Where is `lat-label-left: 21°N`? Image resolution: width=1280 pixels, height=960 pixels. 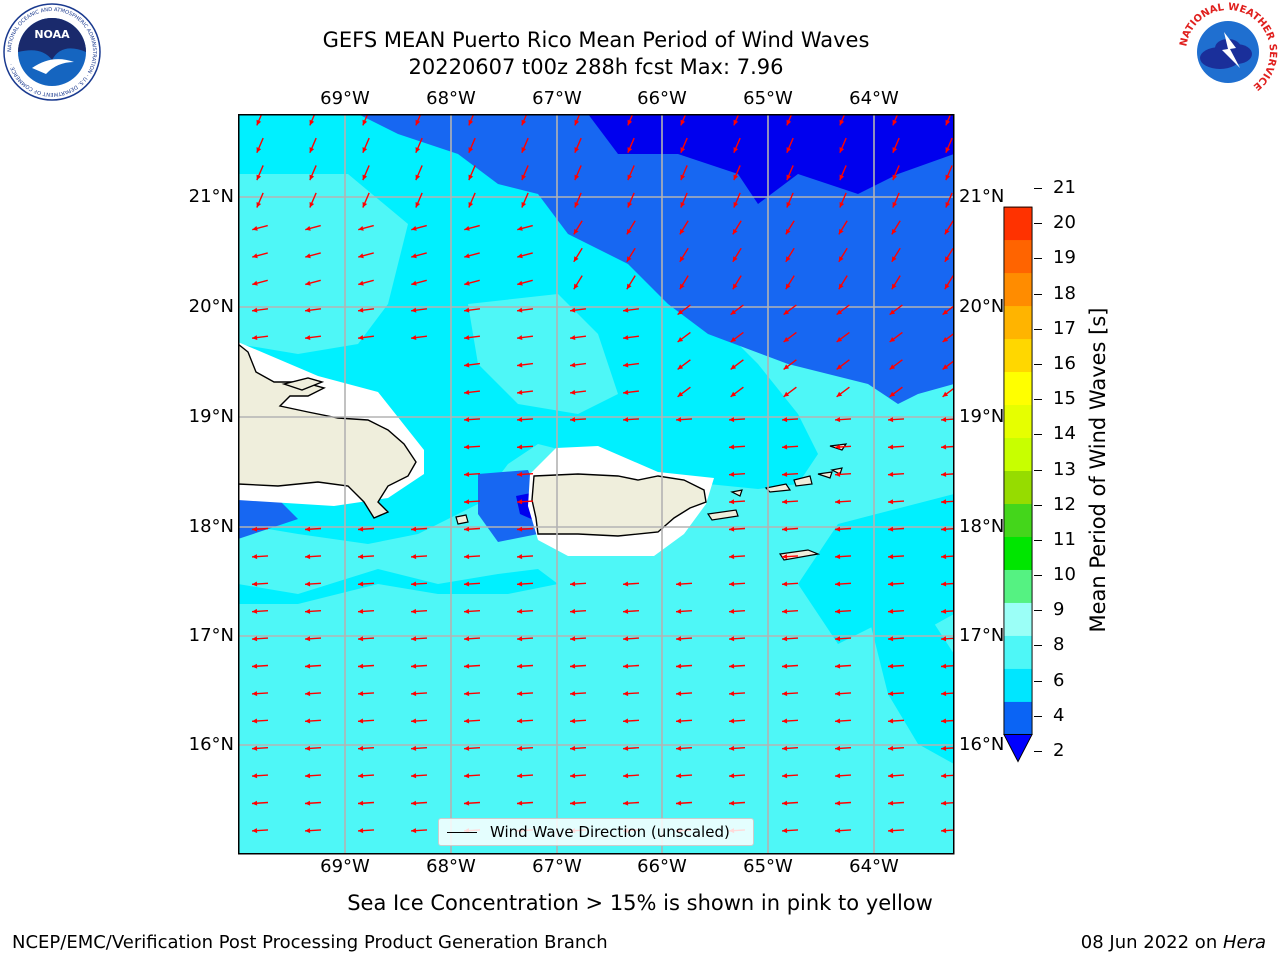 lat-label-left: 21°N is located at coordinates (211, 196).